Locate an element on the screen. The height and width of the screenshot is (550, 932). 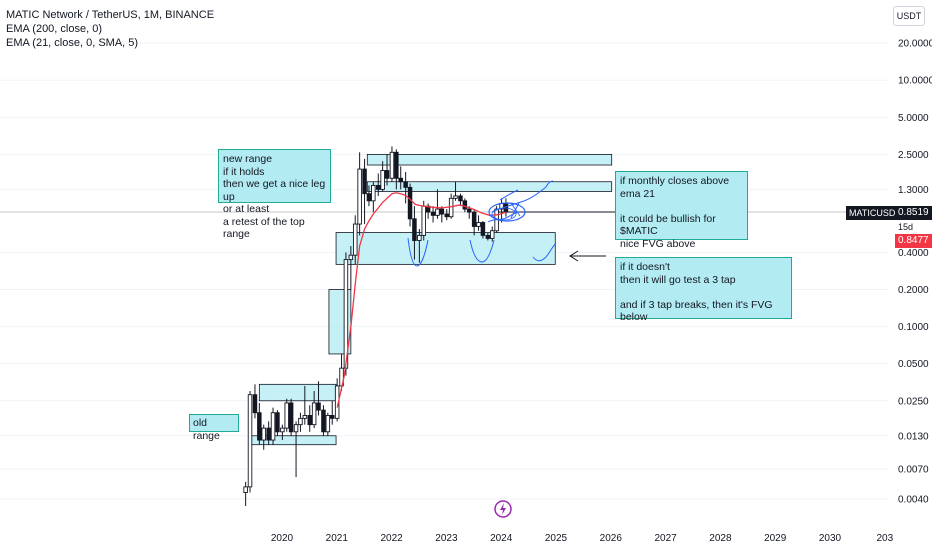
y-tick-label: 0.0070 is located at coordinates (913, 469).